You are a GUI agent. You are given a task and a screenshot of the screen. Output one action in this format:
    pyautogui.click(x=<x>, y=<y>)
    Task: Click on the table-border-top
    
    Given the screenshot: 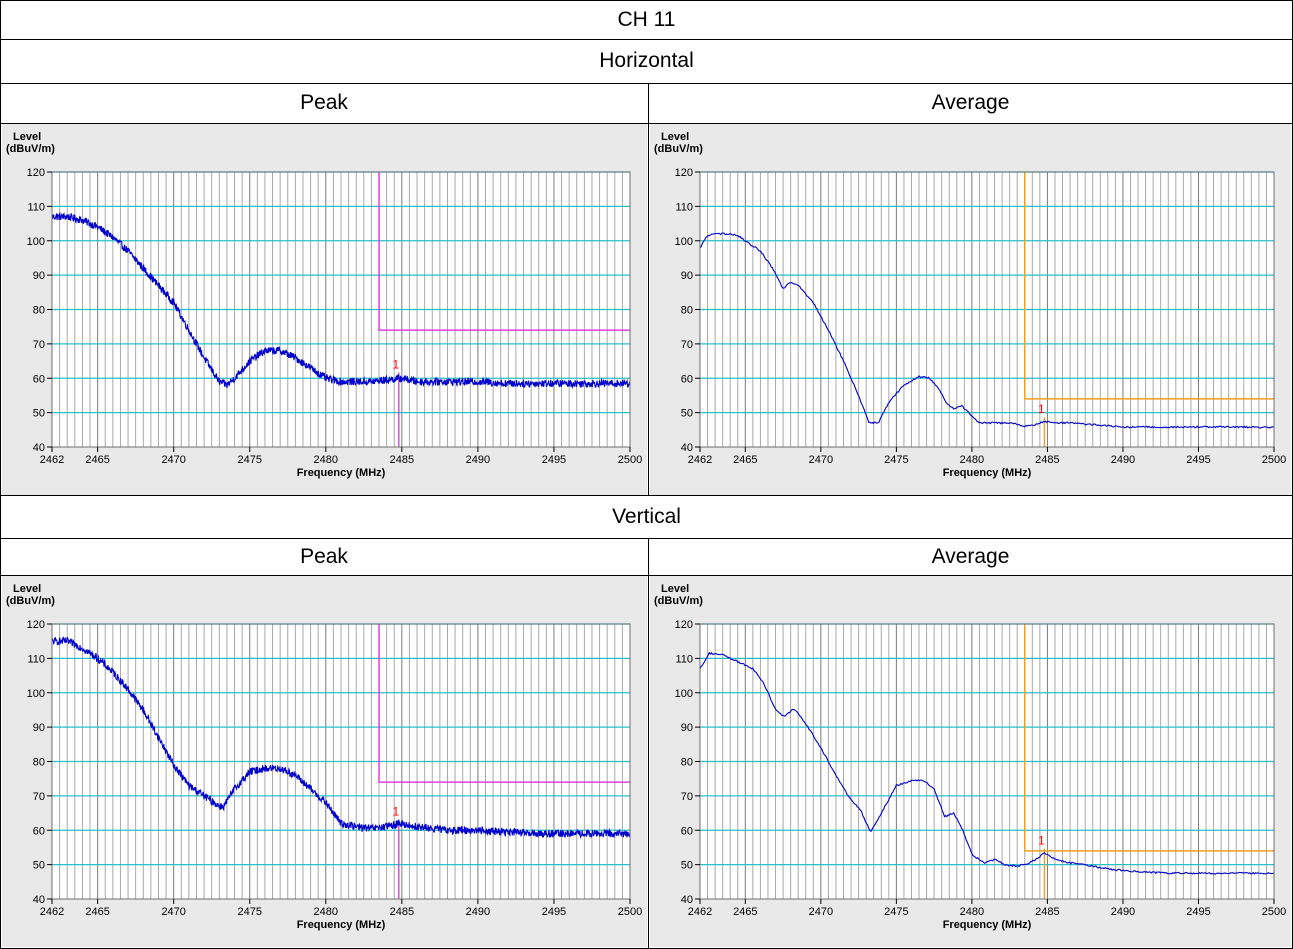 What is the action you would take?
    pyautogui.click(x=646, y=0)
    